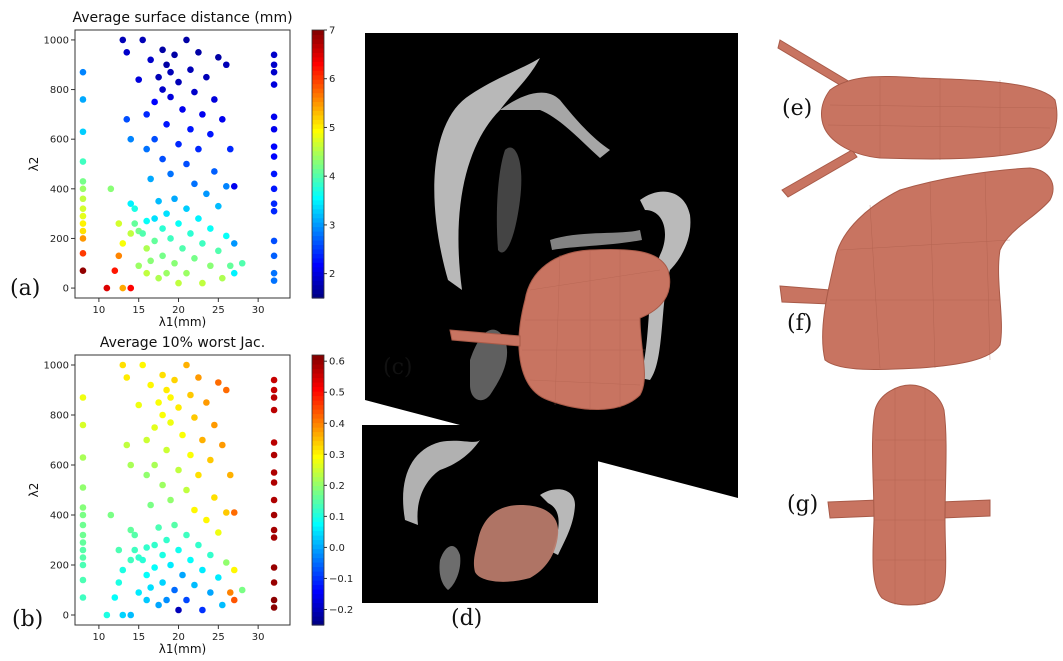 The width and height of the screenshot is (1063, 661). What do you see at coordinates (218, 637) in the screenshot?
I see `x-tick-label: 25` at bounding box center [218, 637].